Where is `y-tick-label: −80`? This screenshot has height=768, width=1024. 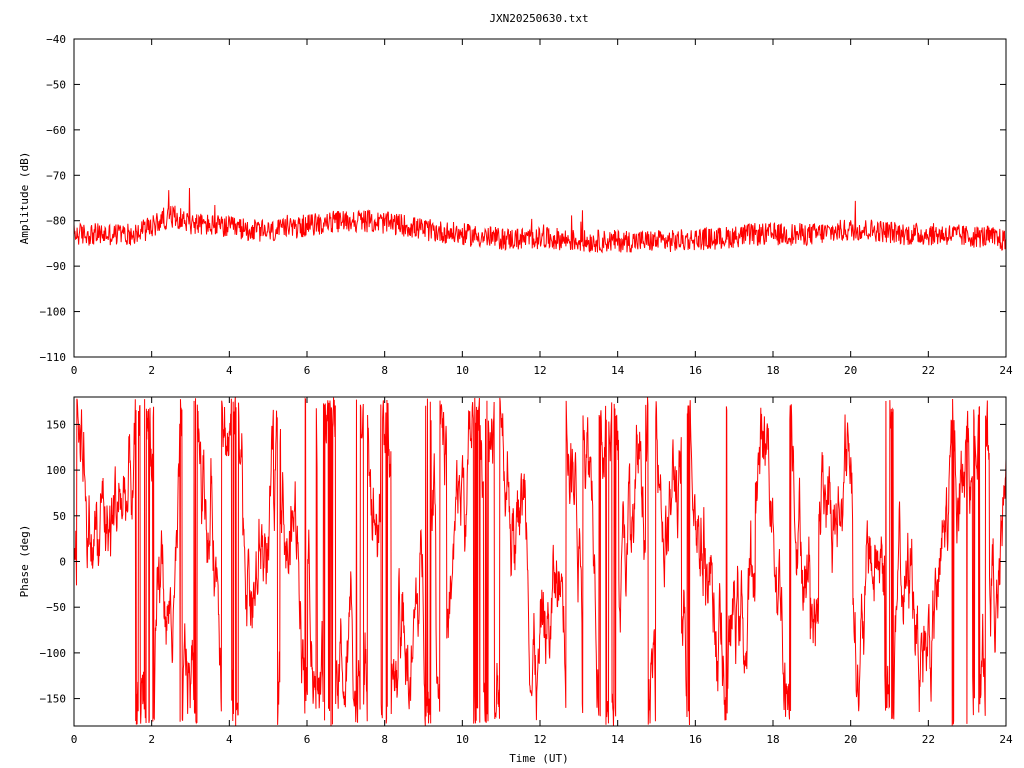 y-tick-label: −80 is located at coordinates (56, 221).